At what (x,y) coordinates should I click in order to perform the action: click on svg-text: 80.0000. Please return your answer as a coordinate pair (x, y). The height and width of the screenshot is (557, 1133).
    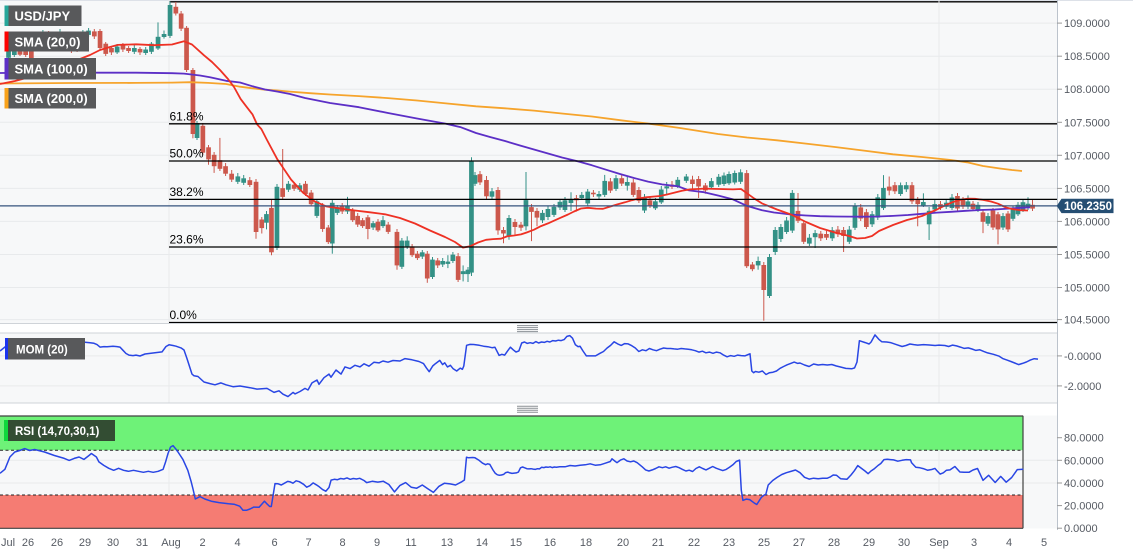
    Looking at the image, I should click on (1084, 439).